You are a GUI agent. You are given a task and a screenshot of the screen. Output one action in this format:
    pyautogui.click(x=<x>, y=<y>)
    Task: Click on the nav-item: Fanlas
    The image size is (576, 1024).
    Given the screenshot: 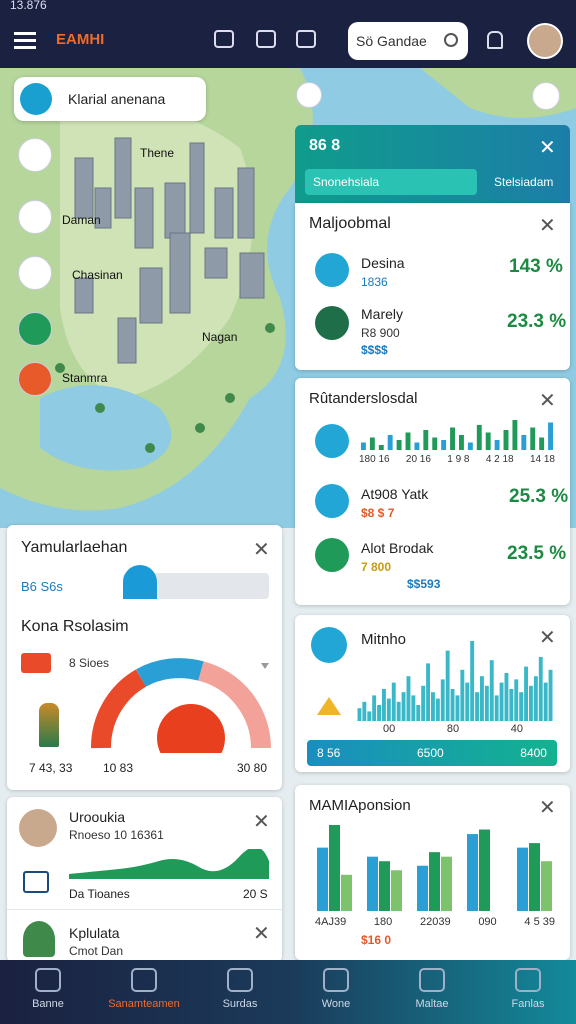 What is the action you would take?
    pyautogui.click(x=528, y=989)
    